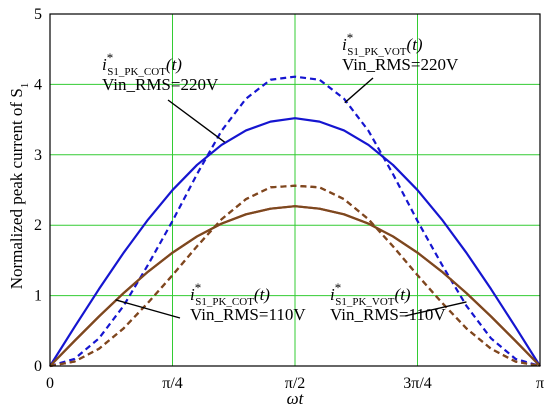 This screenshot has width=550, height=410. What do you see at coordinates (38, 296) in the screenshot?
I see `y-tick-label: 1` at bounding box center [38, 296].